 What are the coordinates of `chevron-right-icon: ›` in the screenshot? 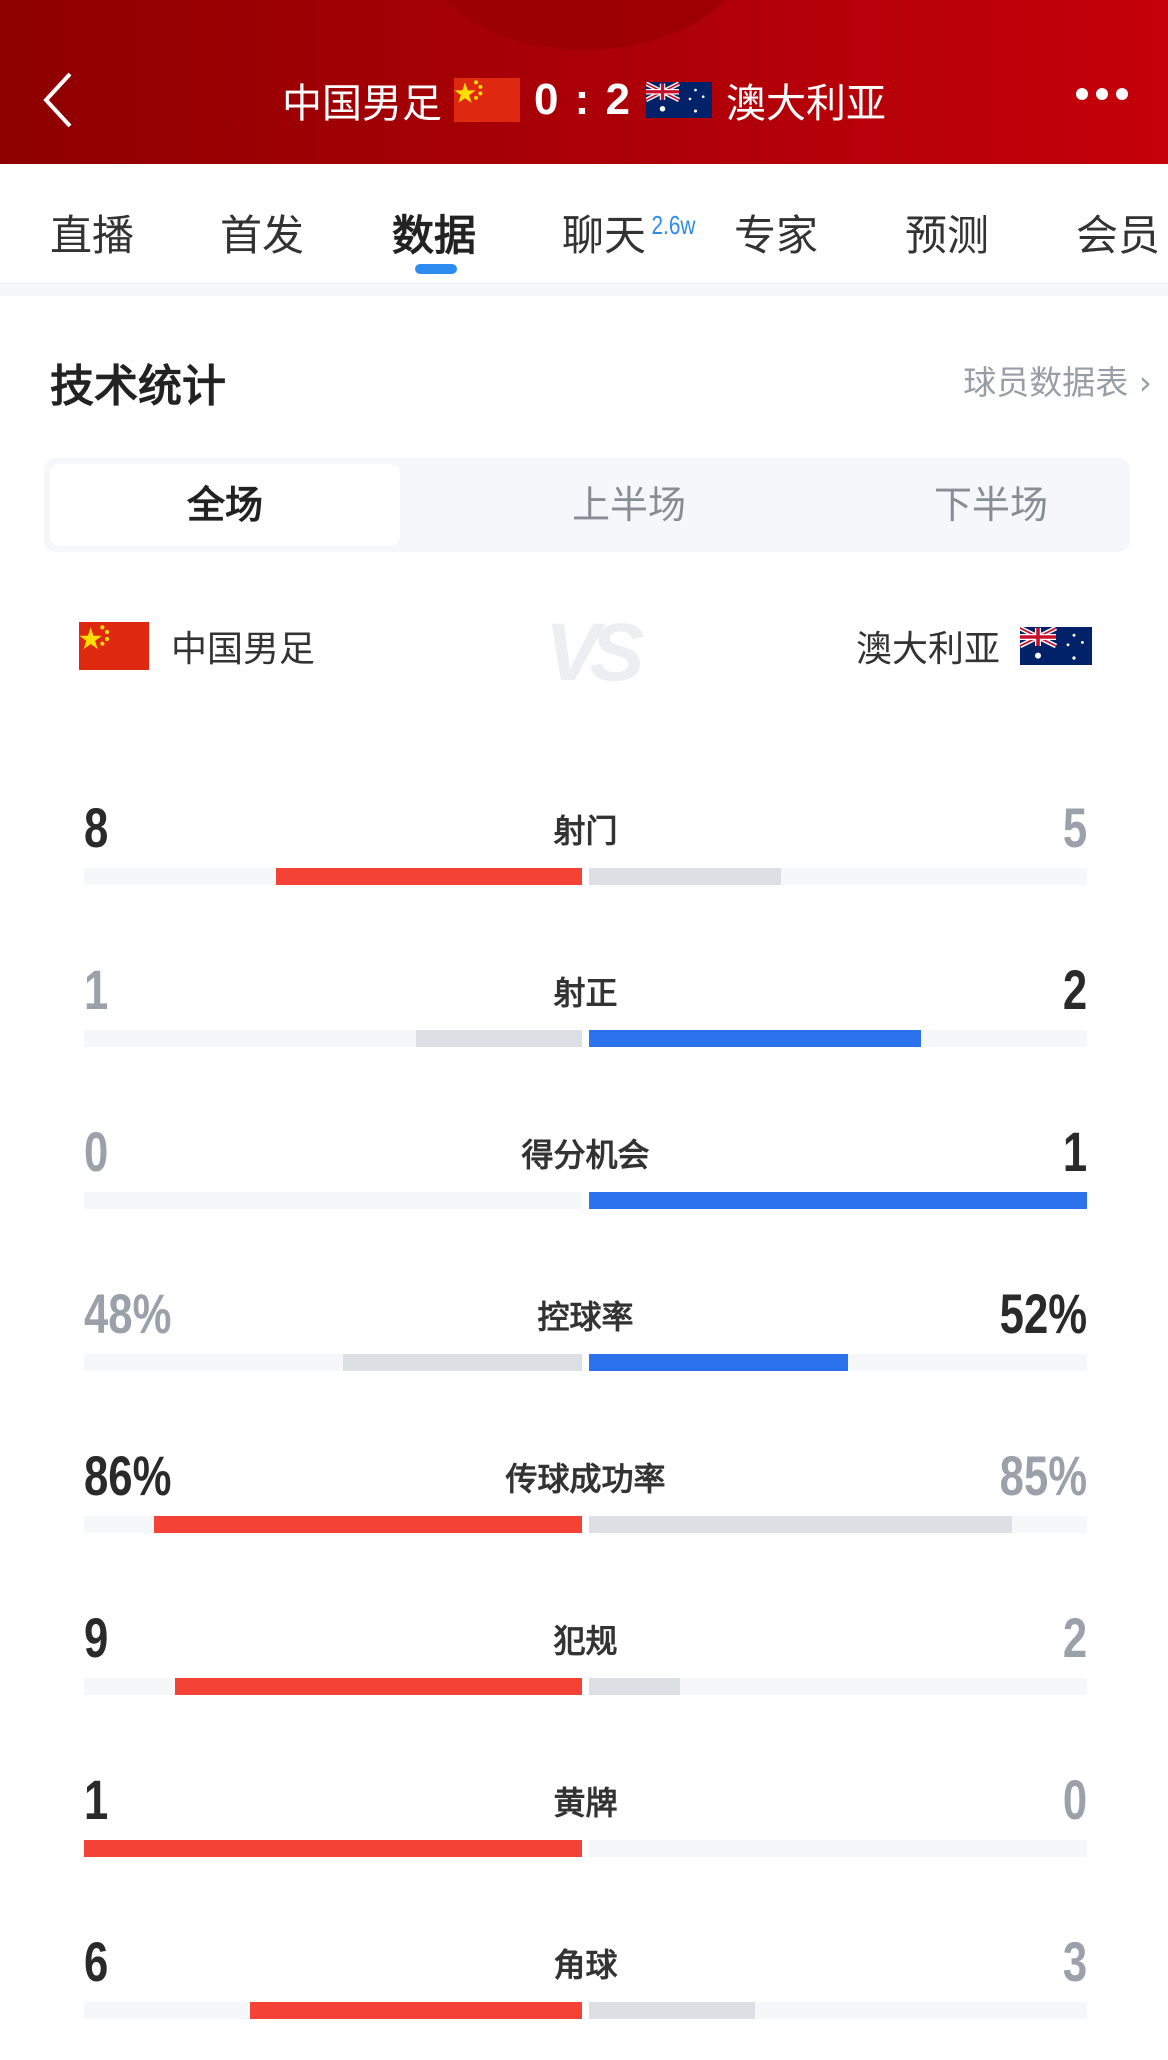 It's located at (1145, 382).